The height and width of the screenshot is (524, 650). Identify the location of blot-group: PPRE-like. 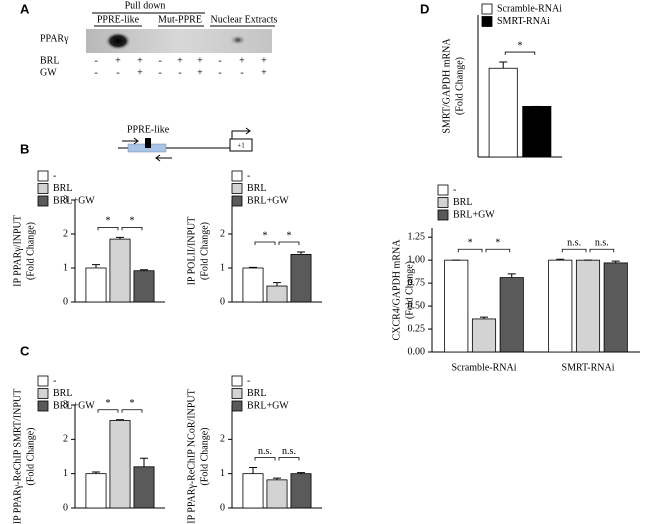
(118, 19).